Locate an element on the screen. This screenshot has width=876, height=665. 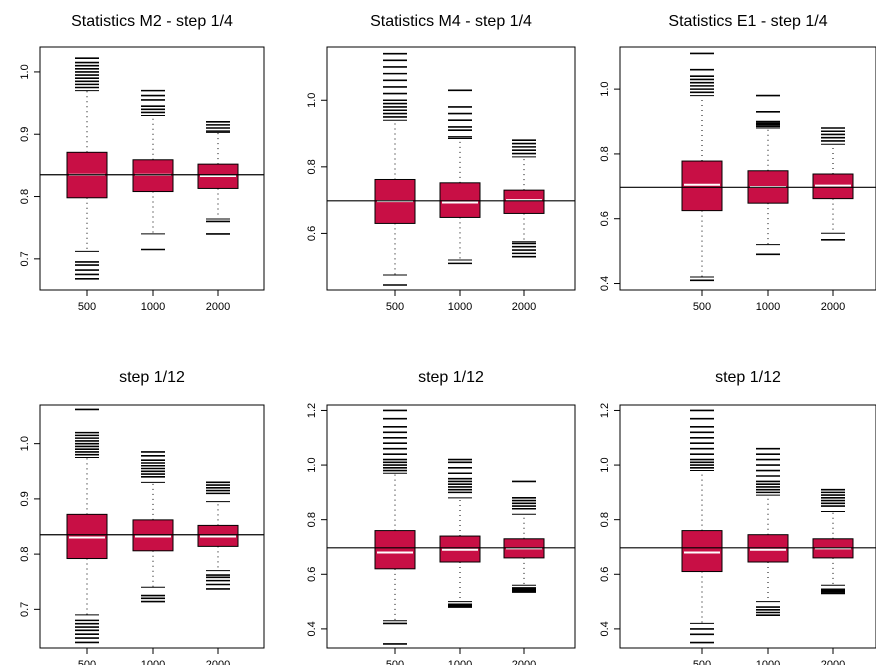
chart-title: Statistics M2 - step 1/4 is located at coordinates (152, 21).